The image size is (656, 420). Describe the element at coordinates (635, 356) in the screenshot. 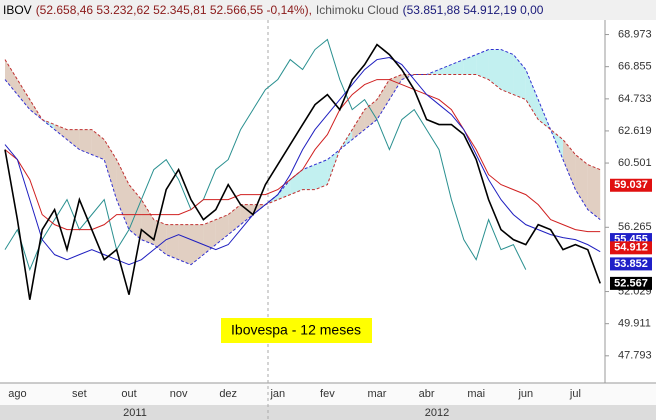

I see `y-tick-label: 47.793` at that location.